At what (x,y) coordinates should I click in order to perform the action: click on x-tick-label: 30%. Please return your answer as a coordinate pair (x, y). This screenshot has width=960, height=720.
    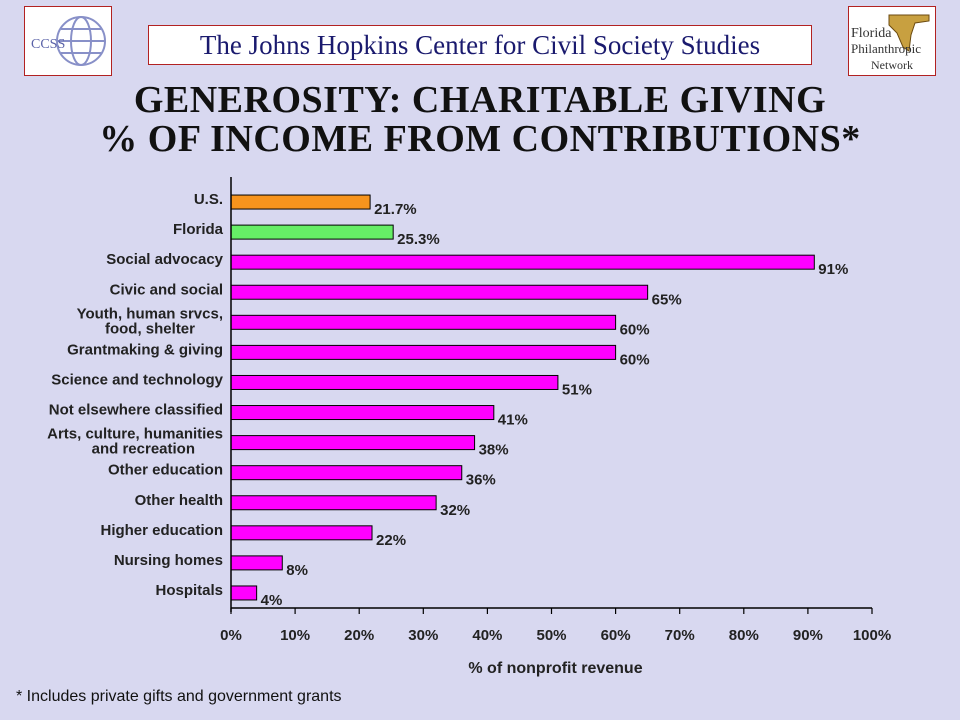
    Looking at the image, I should click on (423, 635).